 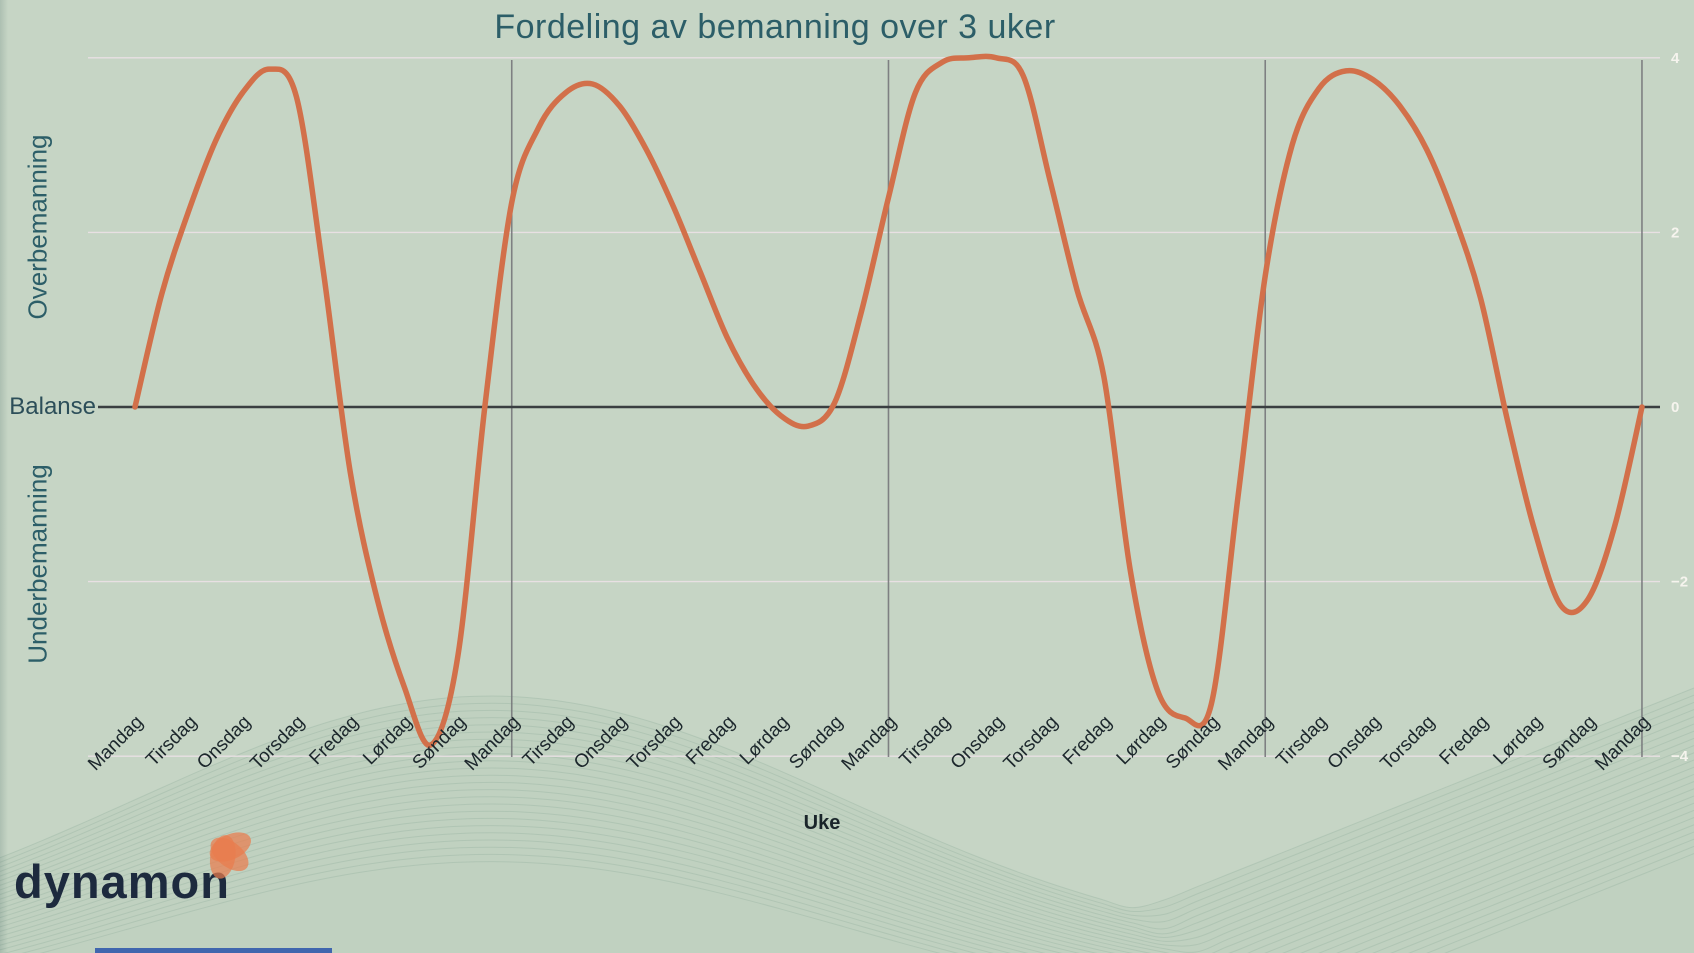 I want to click on y-tick-label: −4, so click(x=1680, y=756).